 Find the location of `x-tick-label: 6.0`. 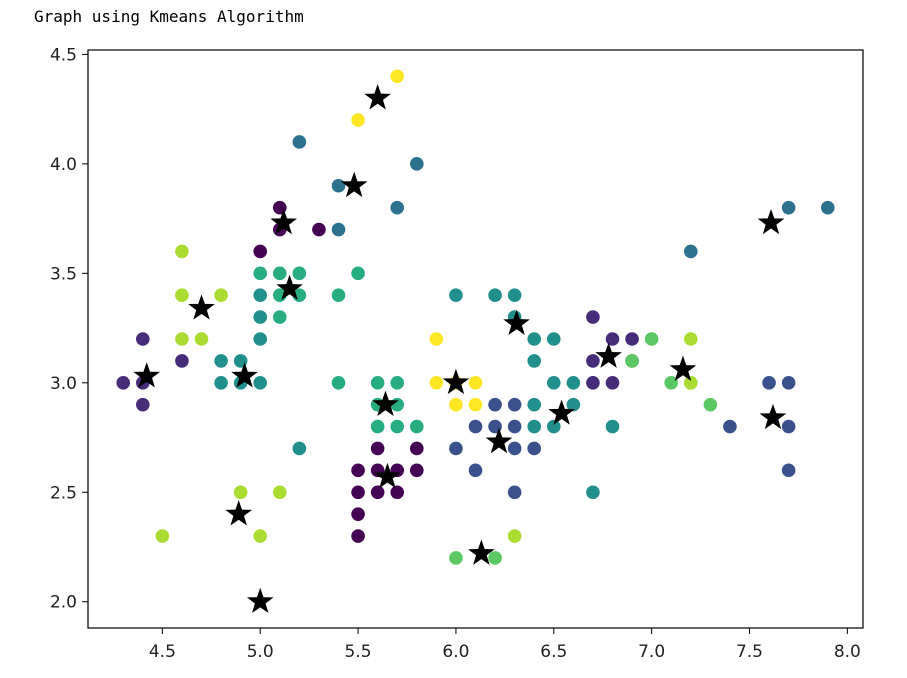

x-tick-label: 6.0 is located at coordinates (455, 652).